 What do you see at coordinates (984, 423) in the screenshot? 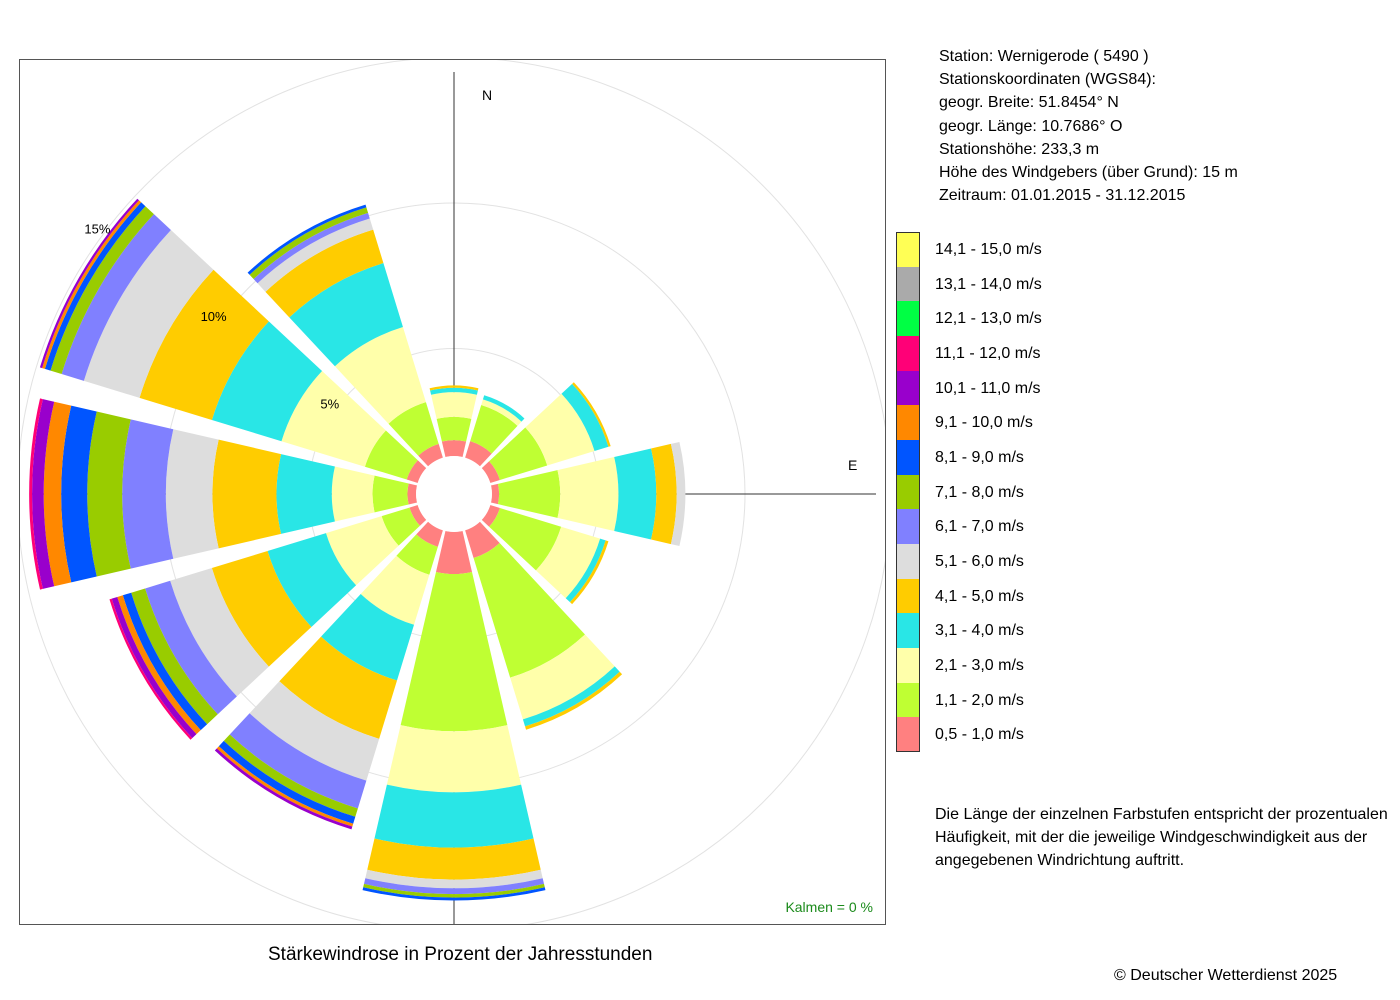
I see `legend-label: 9,1 - 10,0 m/s` at bounding box center [984, 423].